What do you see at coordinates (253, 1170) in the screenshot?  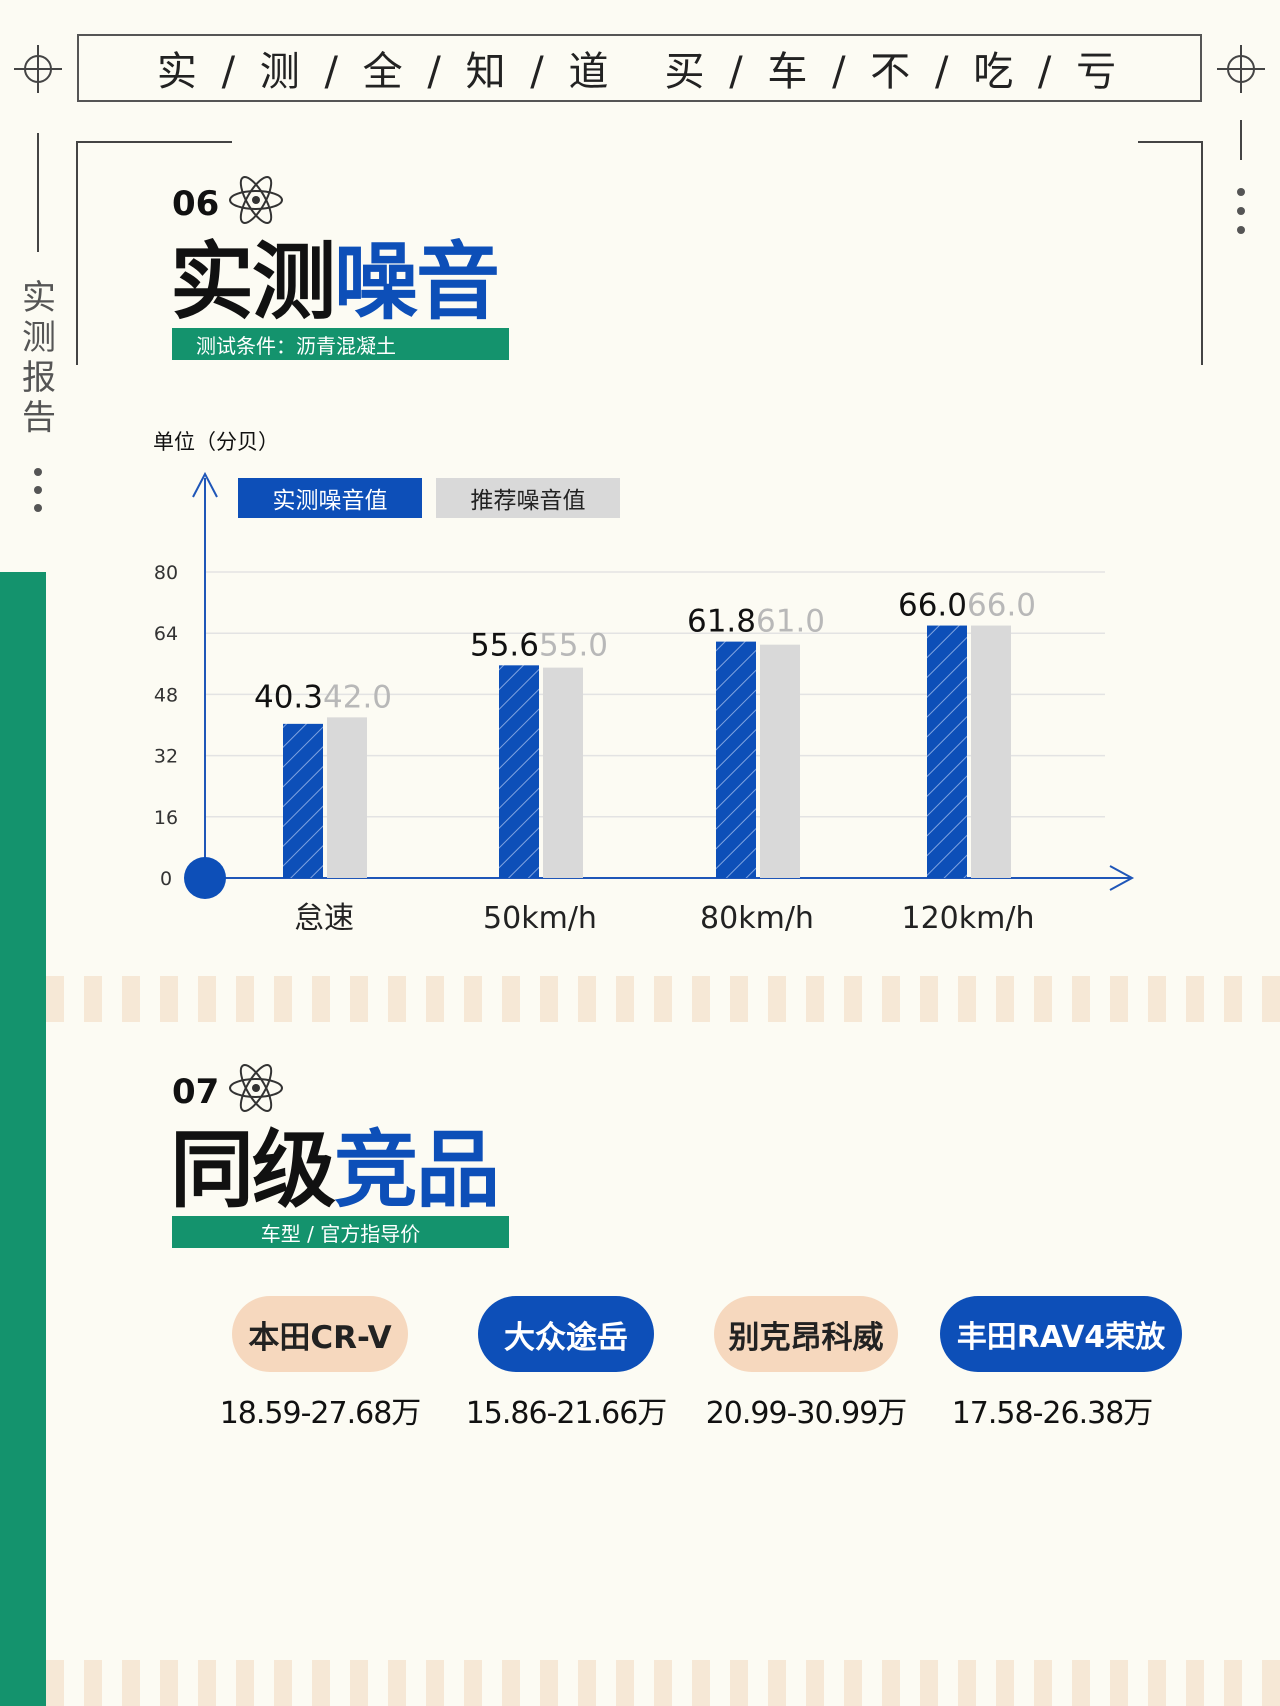 I see `section-07-title-black: 同级` at bounding box center [253, 1170].